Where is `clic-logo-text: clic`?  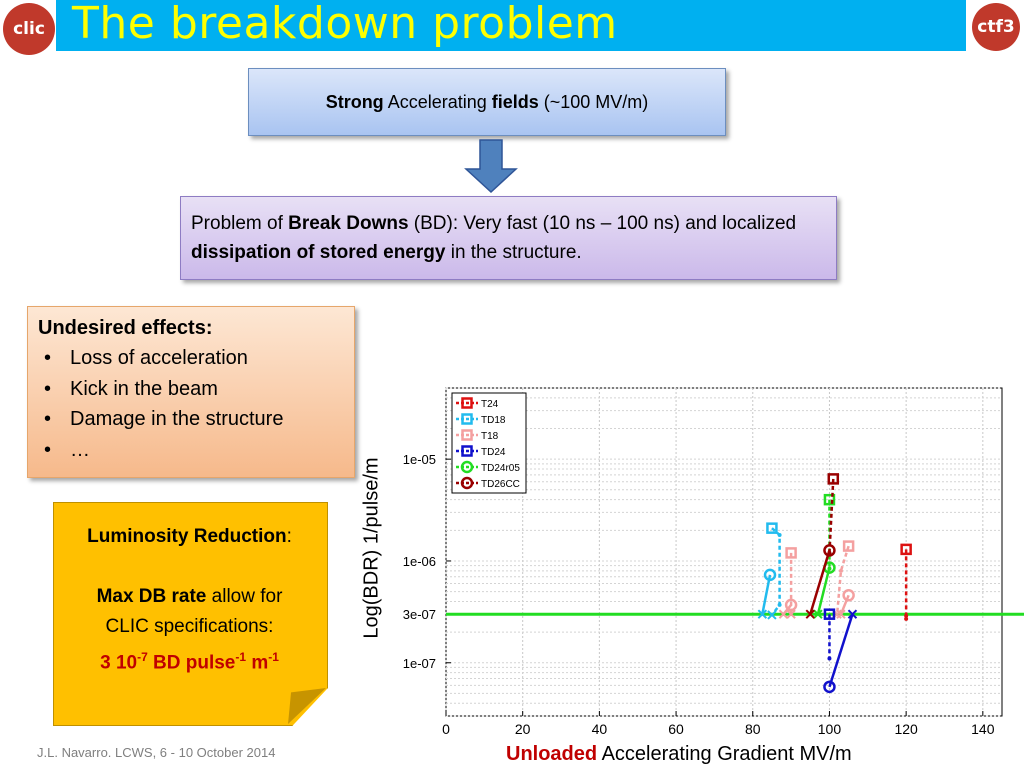
clic-logo-text: clic is located at coordinates (29, 29).